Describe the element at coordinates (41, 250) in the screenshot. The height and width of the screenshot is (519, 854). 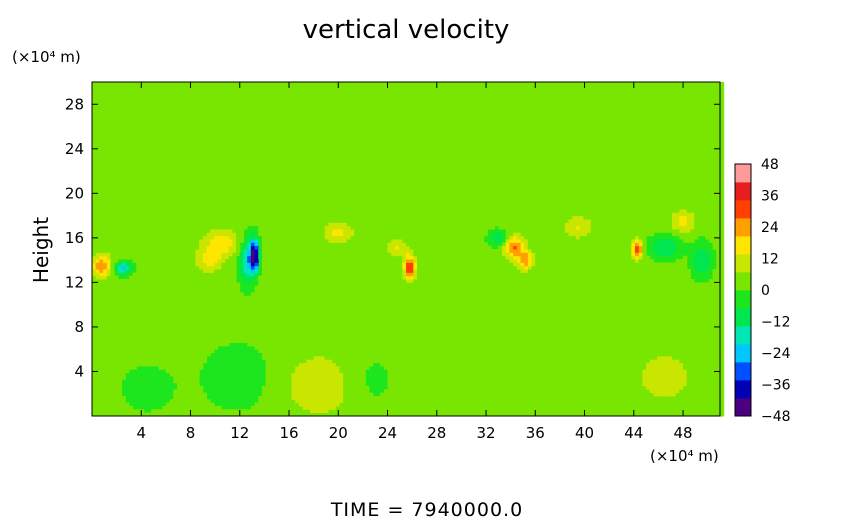
I see `y-axis-label: Height` at that location.